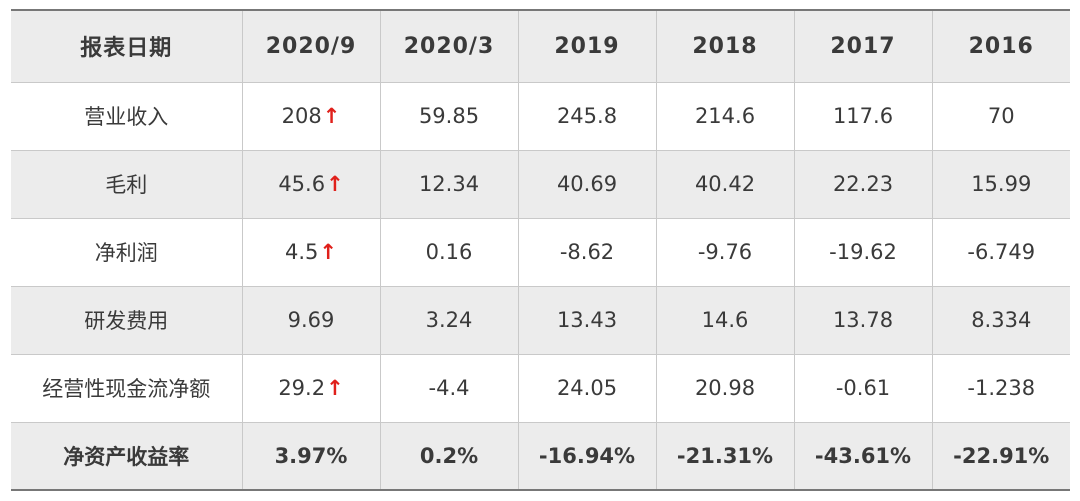 This screenshot has height=501, width=1080. What do you see at coordinates (127, 388) in the screenshot?
I see `row-label: 经营性现金流净额` at bounding box center [127, 388].